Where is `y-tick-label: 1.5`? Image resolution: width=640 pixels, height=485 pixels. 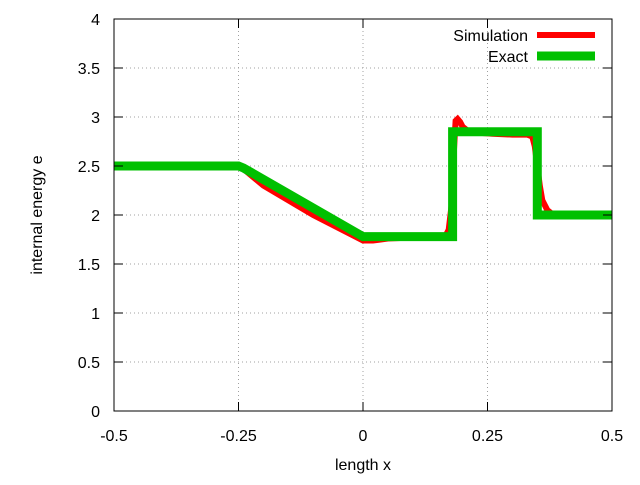 y-tick-label: 1.5 is located at coordinates (89, 265).